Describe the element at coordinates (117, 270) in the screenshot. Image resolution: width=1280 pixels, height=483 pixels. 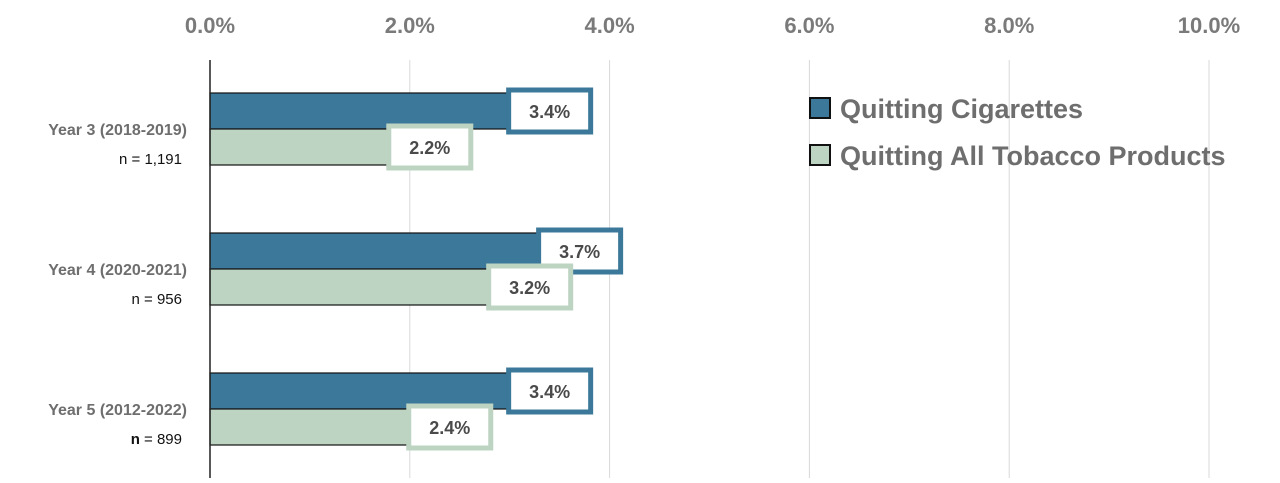
I see `category-label: Year 4 (2020-2021)` at that location.